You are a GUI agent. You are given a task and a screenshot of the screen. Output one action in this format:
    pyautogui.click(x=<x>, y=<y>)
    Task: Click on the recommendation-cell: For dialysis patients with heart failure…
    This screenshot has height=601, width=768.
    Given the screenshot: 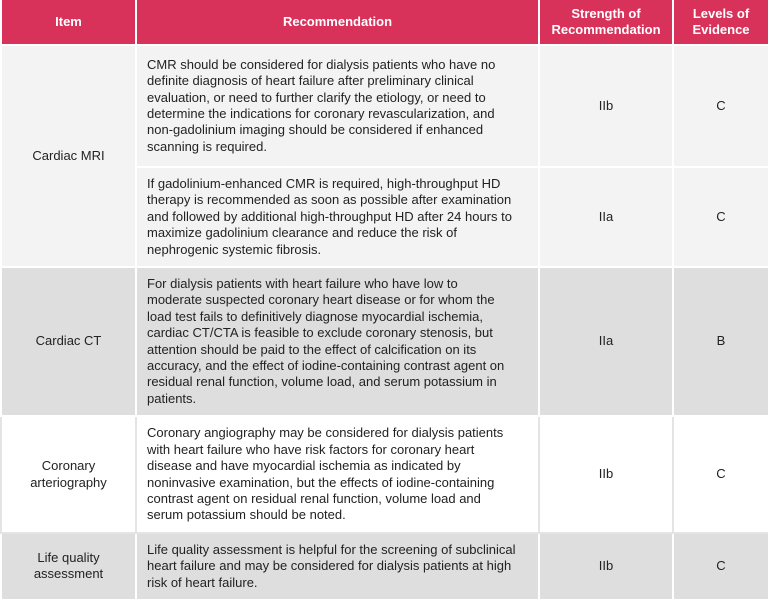 What is the action you would take?
    pyautogui.click(x=337, y=342)
    